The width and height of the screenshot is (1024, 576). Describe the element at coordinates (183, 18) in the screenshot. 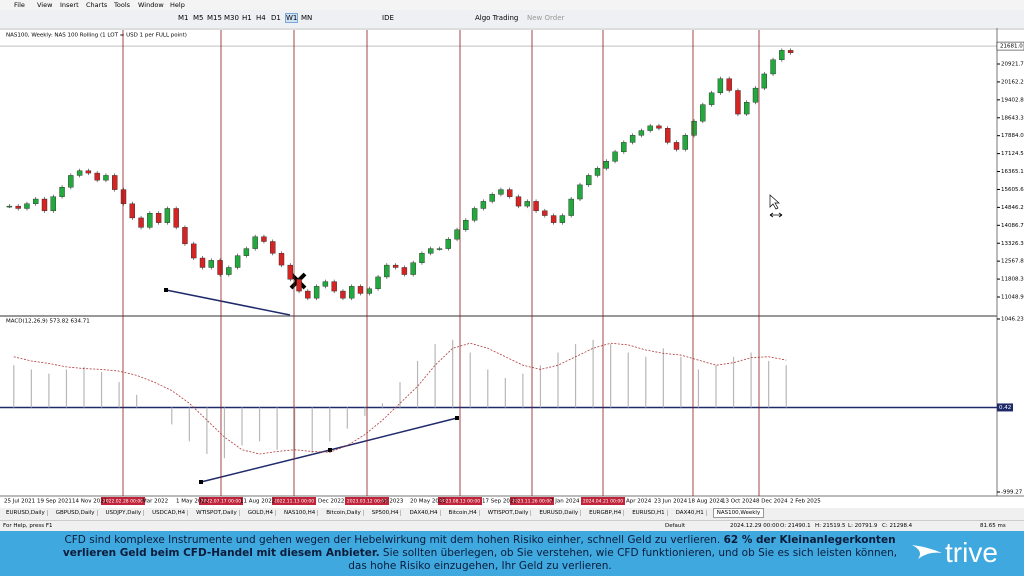

I see `timeframe-button: M1` at that location.